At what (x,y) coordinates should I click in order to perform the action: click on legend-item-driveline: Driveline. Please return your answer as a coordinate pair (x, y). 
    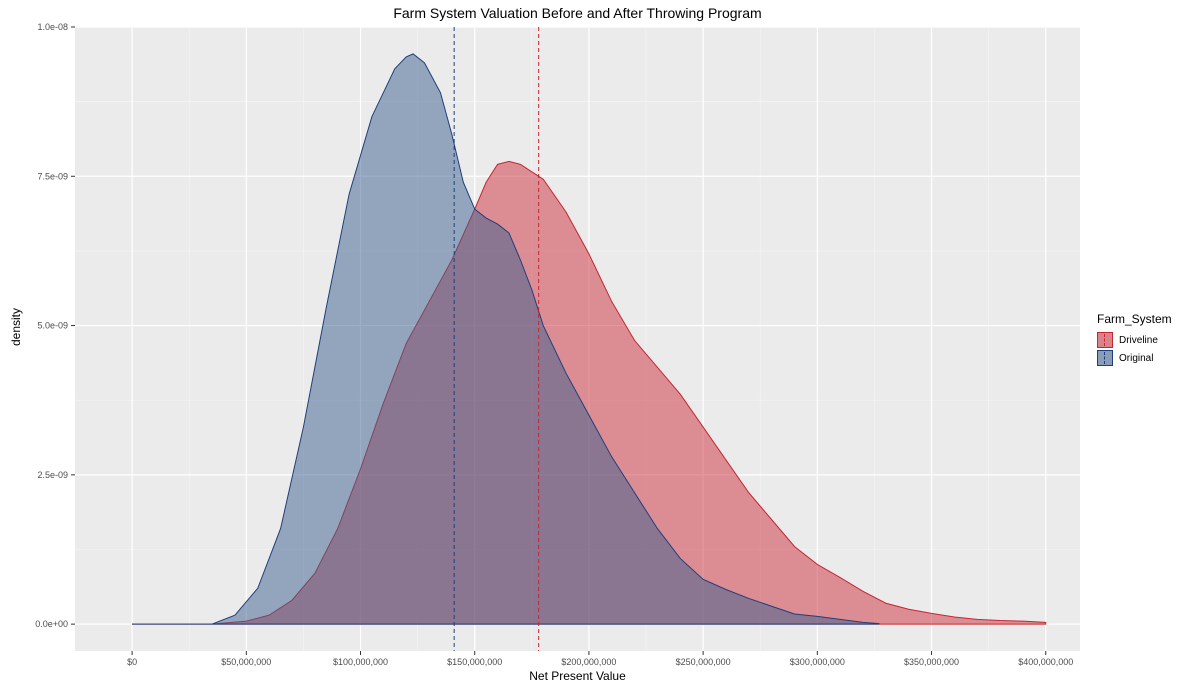
    Looking at the image, I should click on (1134, 340).